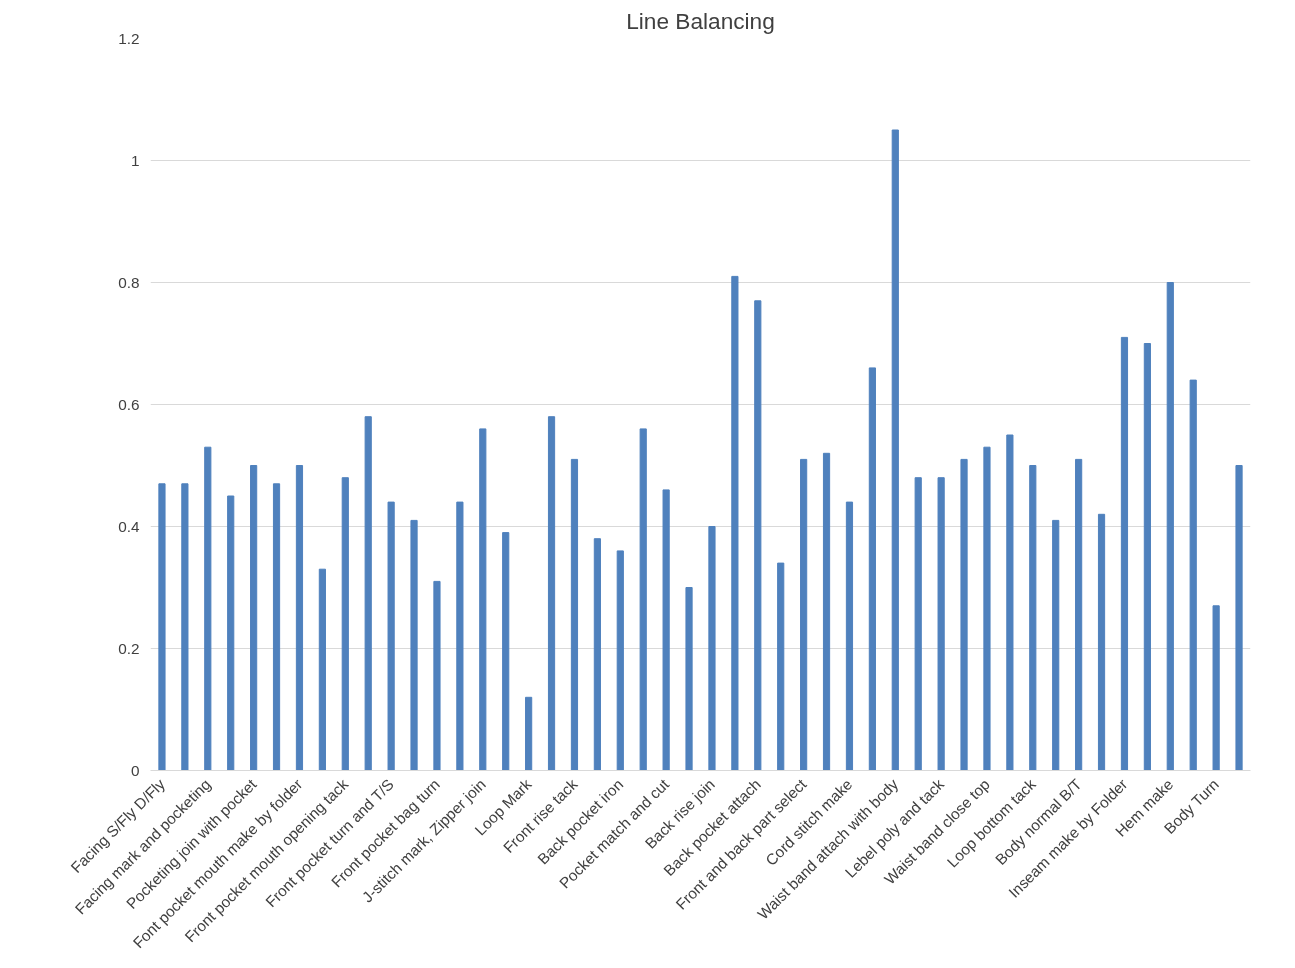  What do you see at coordinates (129, 648) in the screenshot?
I see `y-tick-label: 0.2` at bounding box center [129, 648].